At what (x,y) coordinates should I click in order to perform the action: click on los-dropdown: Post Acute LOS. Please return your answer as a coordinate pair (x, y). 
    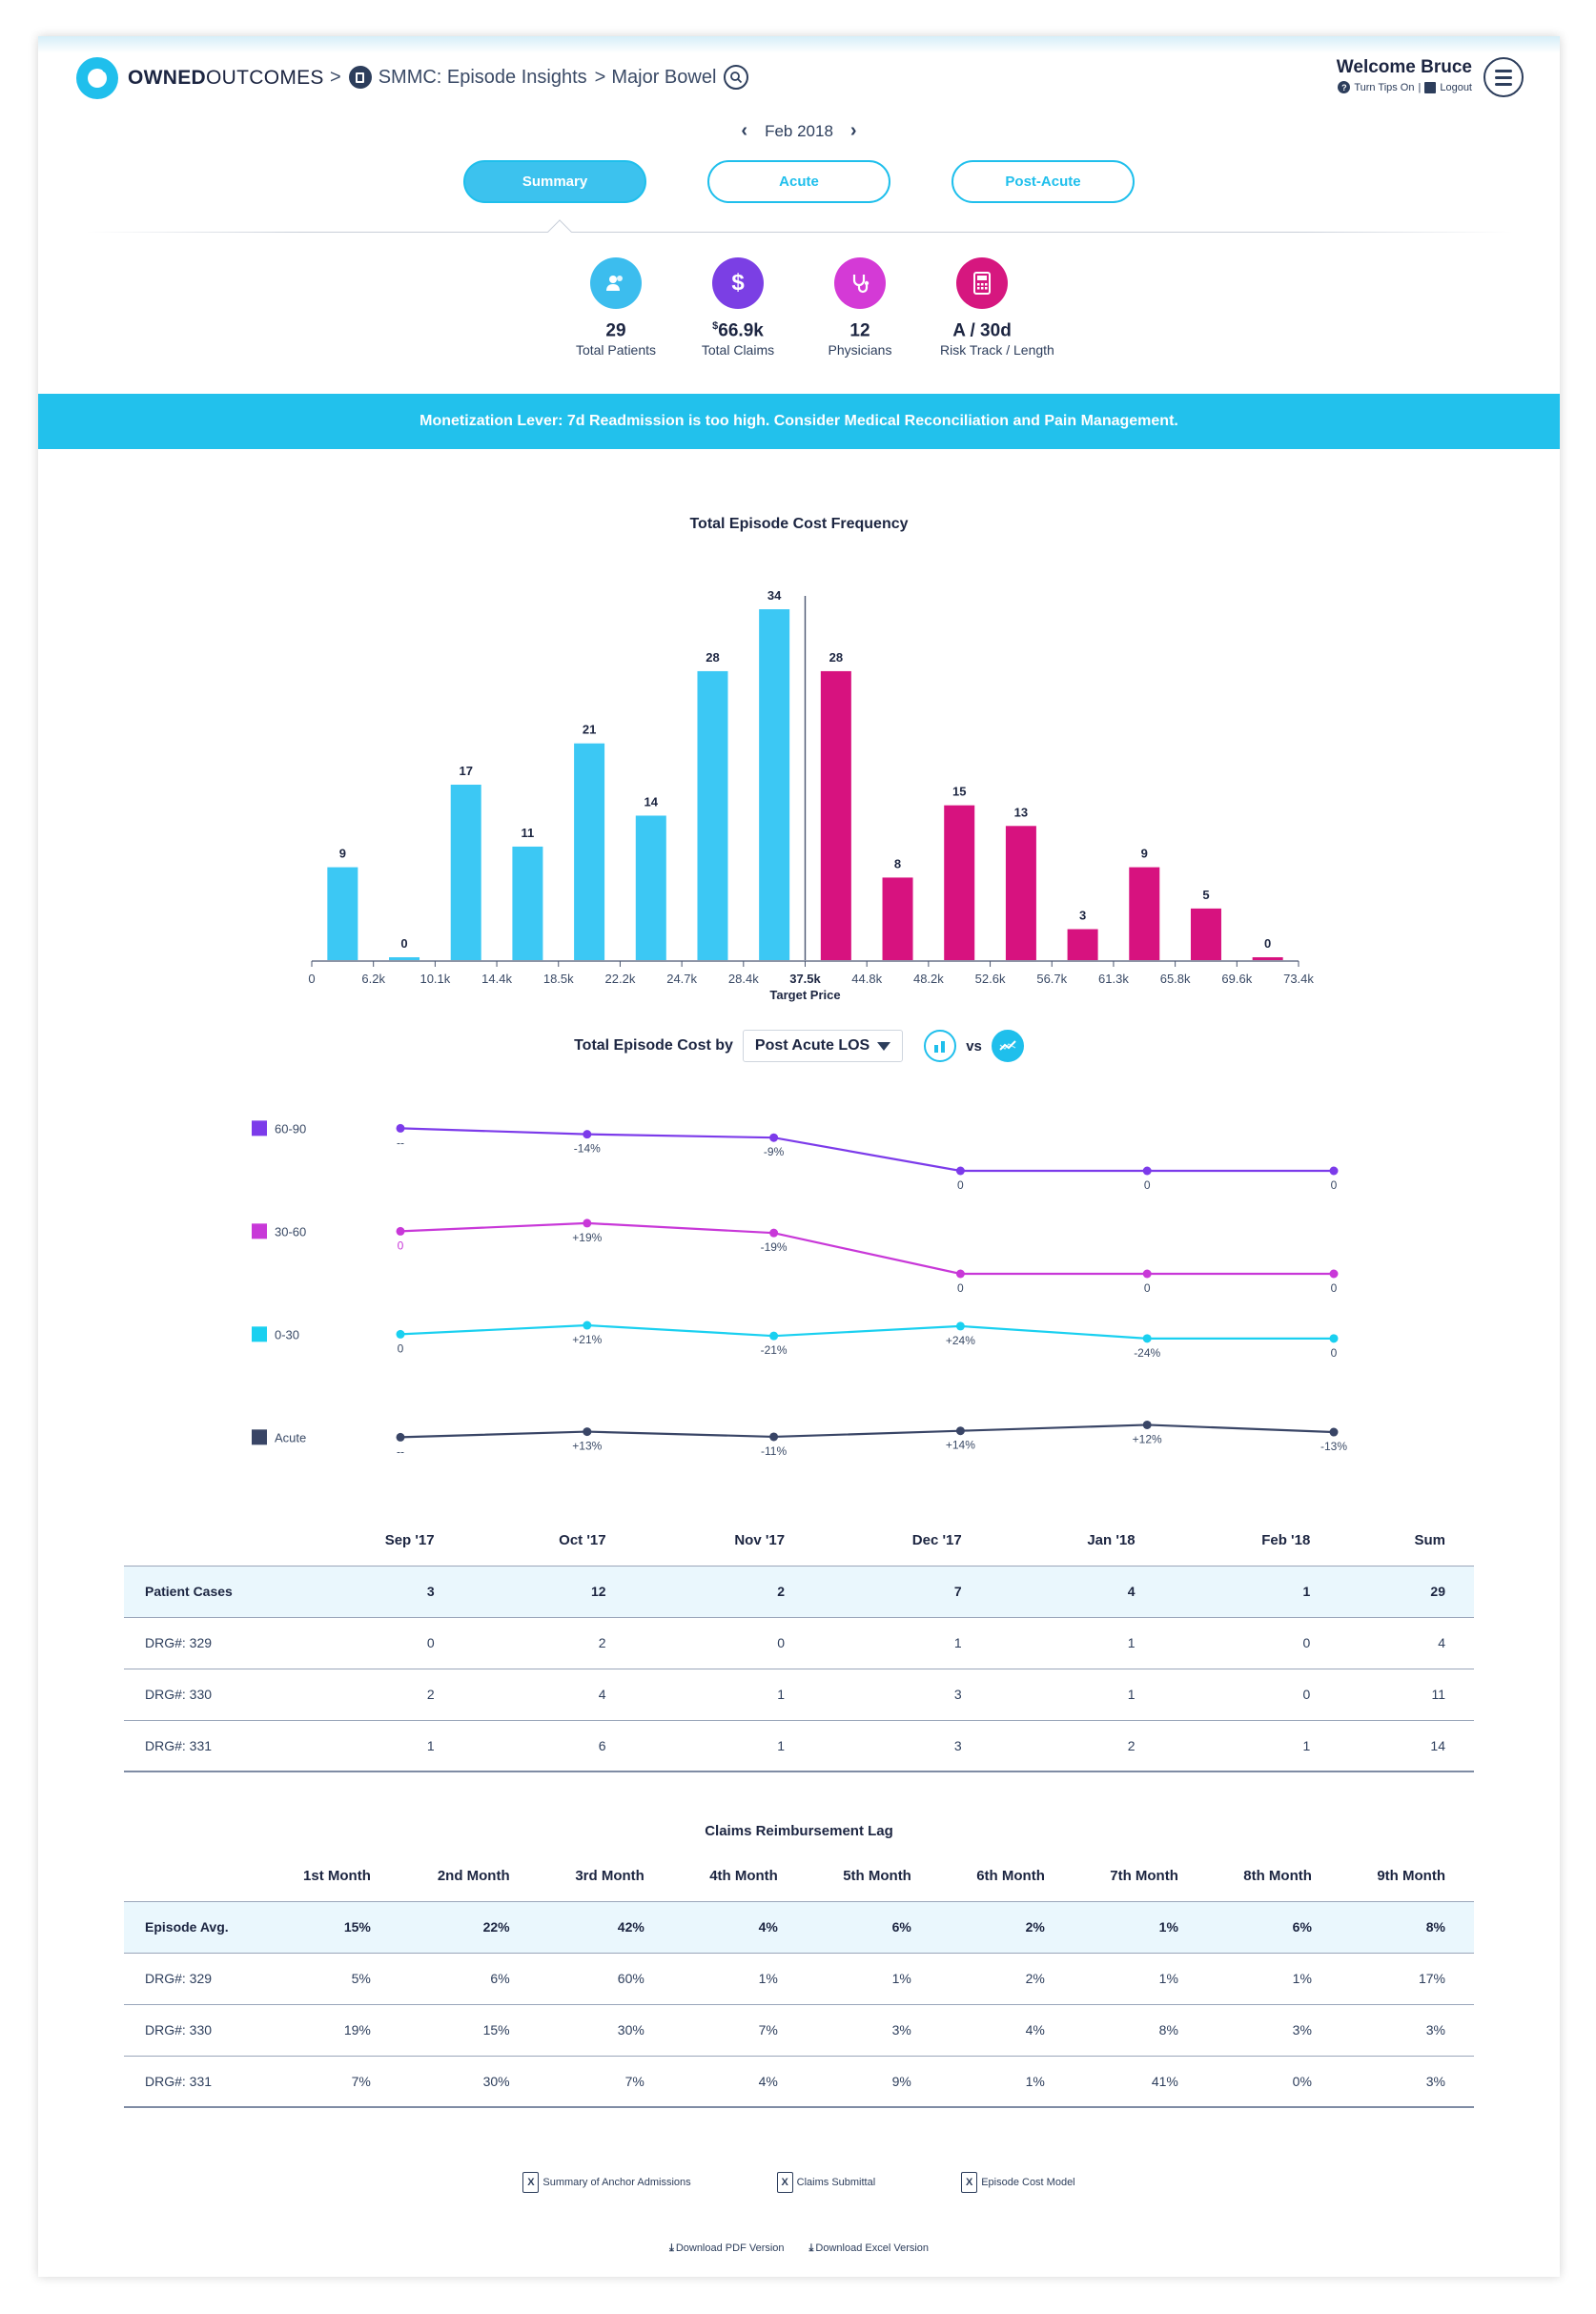
    Looking at the image, I should click on (823, 1046).